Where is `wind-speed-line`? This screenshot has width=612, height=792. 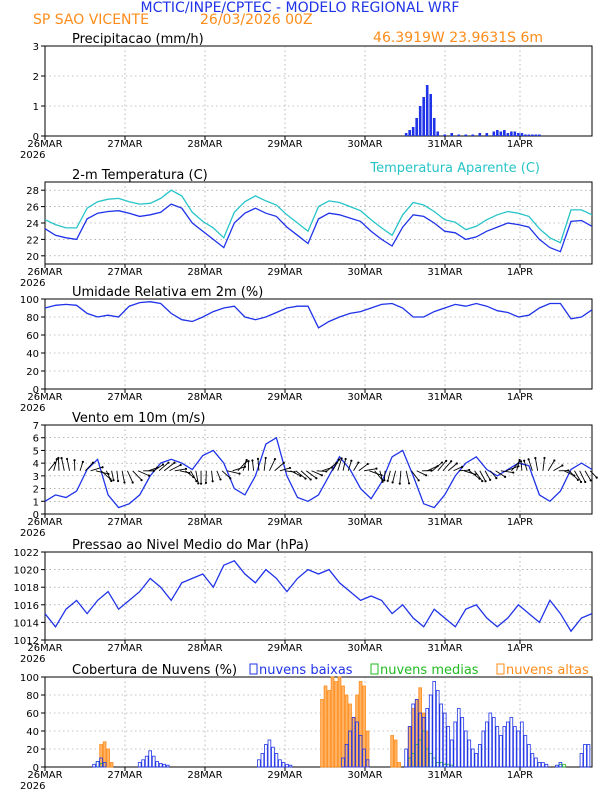
wind-speed-line is located at coordinates (318, 472).